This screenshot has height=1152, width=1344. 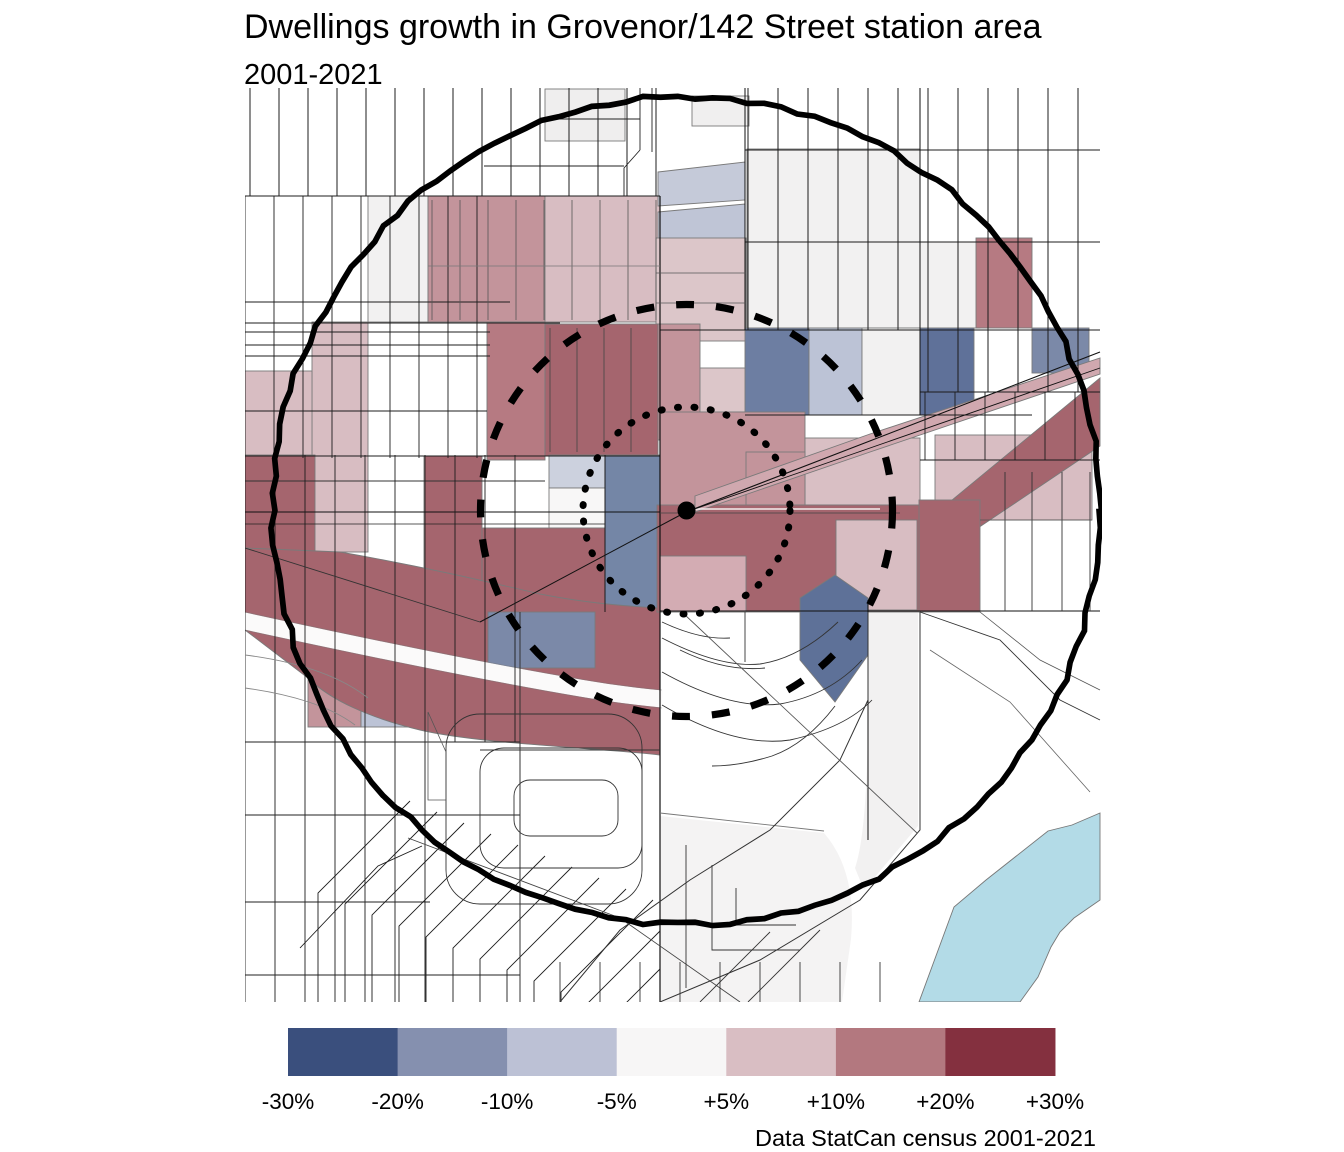 What do you see at coordinates (836, 1101) in the screenshot?
I see `svg-text: +10%` at bounding box center [836, 1101].